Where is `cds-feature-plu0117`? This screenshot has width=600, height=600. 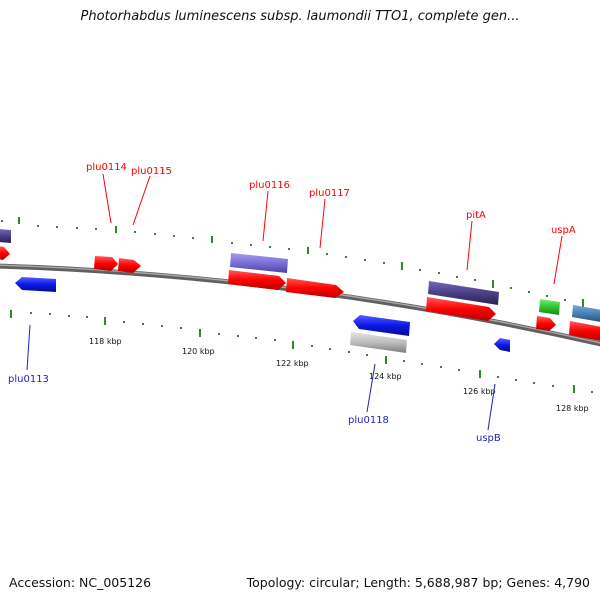
cds-feature-plu0117 is located at coordinates (315, 288).